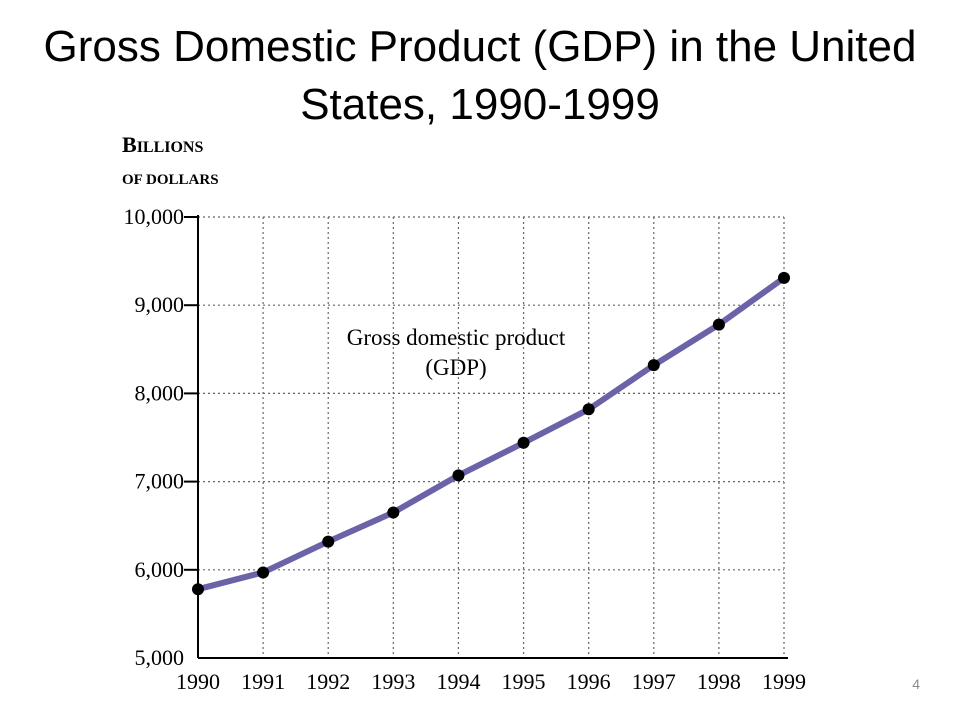  I want to click on y-tick-label: 6,000, so click(160, 569).